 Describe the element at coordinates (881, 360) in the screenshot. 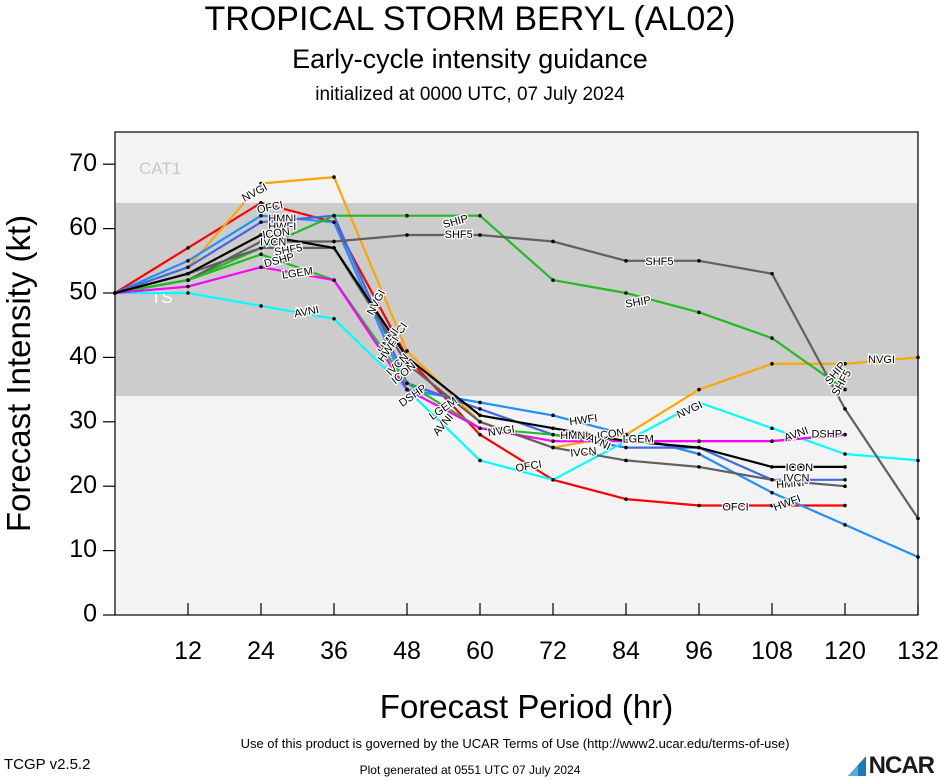

I see `series-label-nvgi: NVGI` at that location.